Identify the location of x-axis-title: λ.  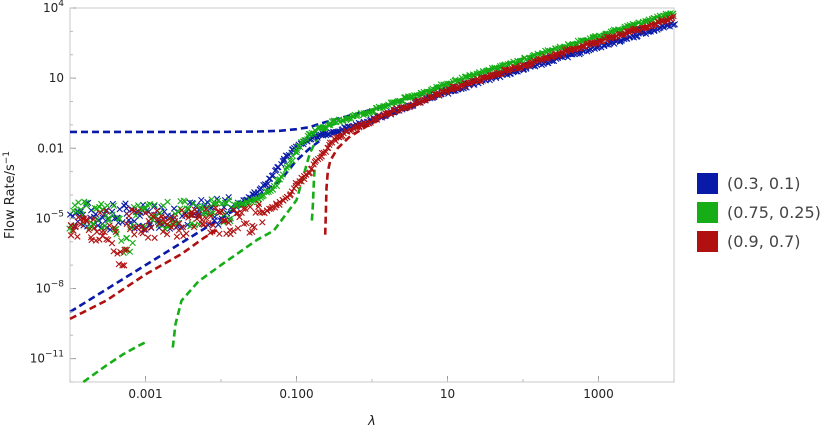
(371, 421).